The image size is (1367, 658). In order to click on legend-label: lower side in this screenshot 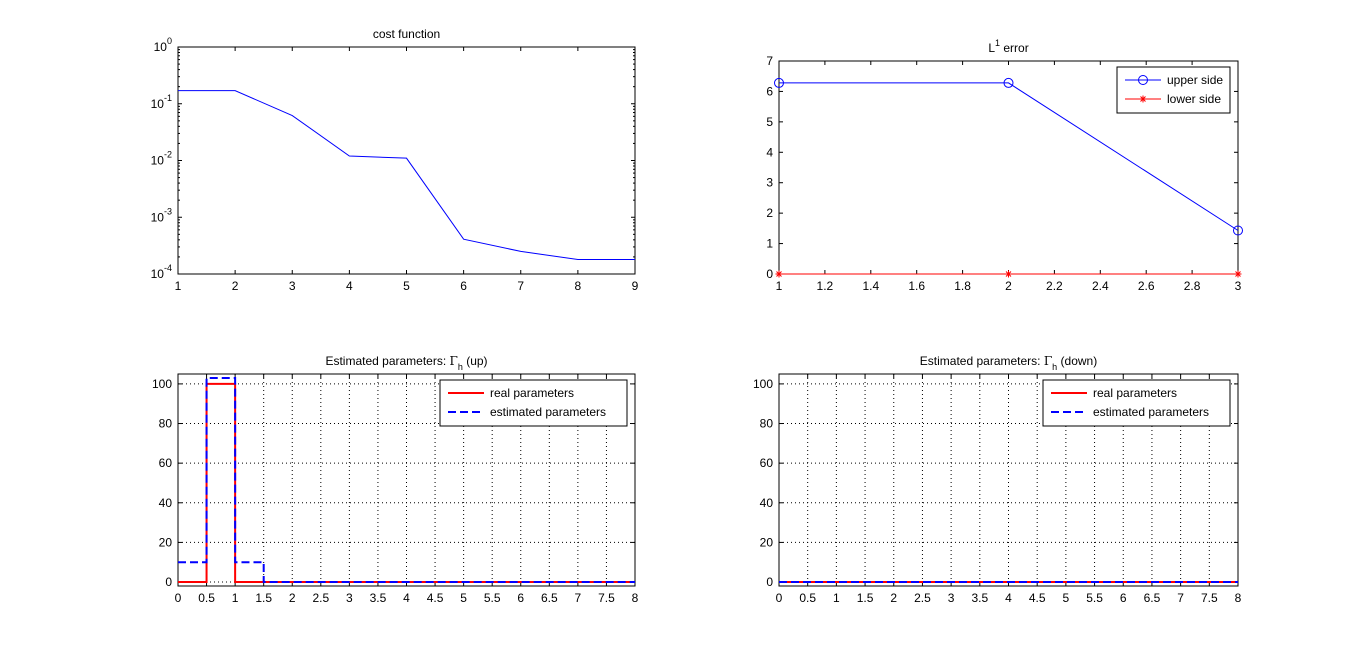, I will do `click(1194, 99)`.